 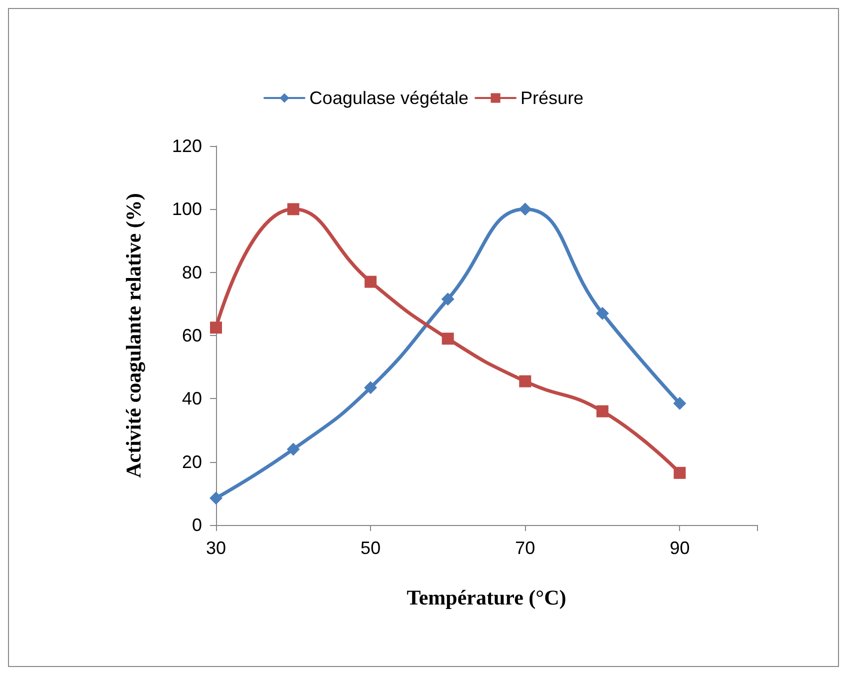 I want to click on y-tick-label: 40, so click(x=192, y=398).